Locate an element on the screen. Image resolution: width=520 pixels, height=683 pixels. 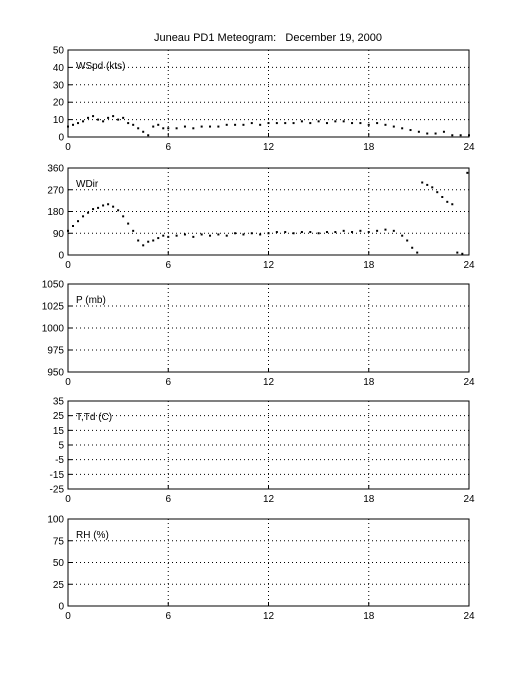
panel-4-ytick-label: 25 is located at coordinates (59, 585).